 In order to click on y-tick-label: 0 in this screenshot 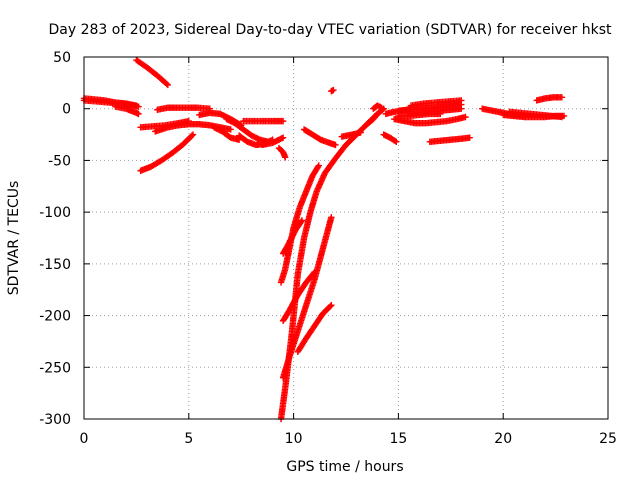, I will do `click(66, 110)`.